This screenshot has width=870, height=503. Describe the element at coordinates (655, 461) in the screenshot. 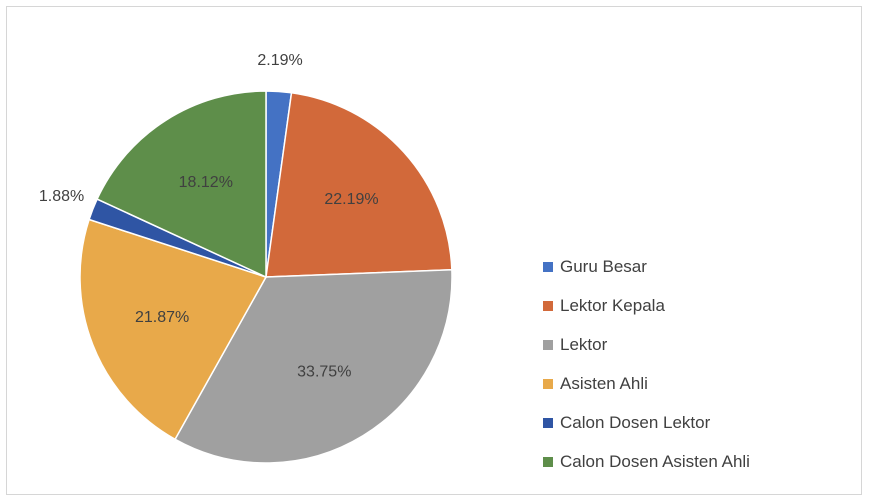

I see `legend-label: Calon Dosen Asisten Ahli` at that location.